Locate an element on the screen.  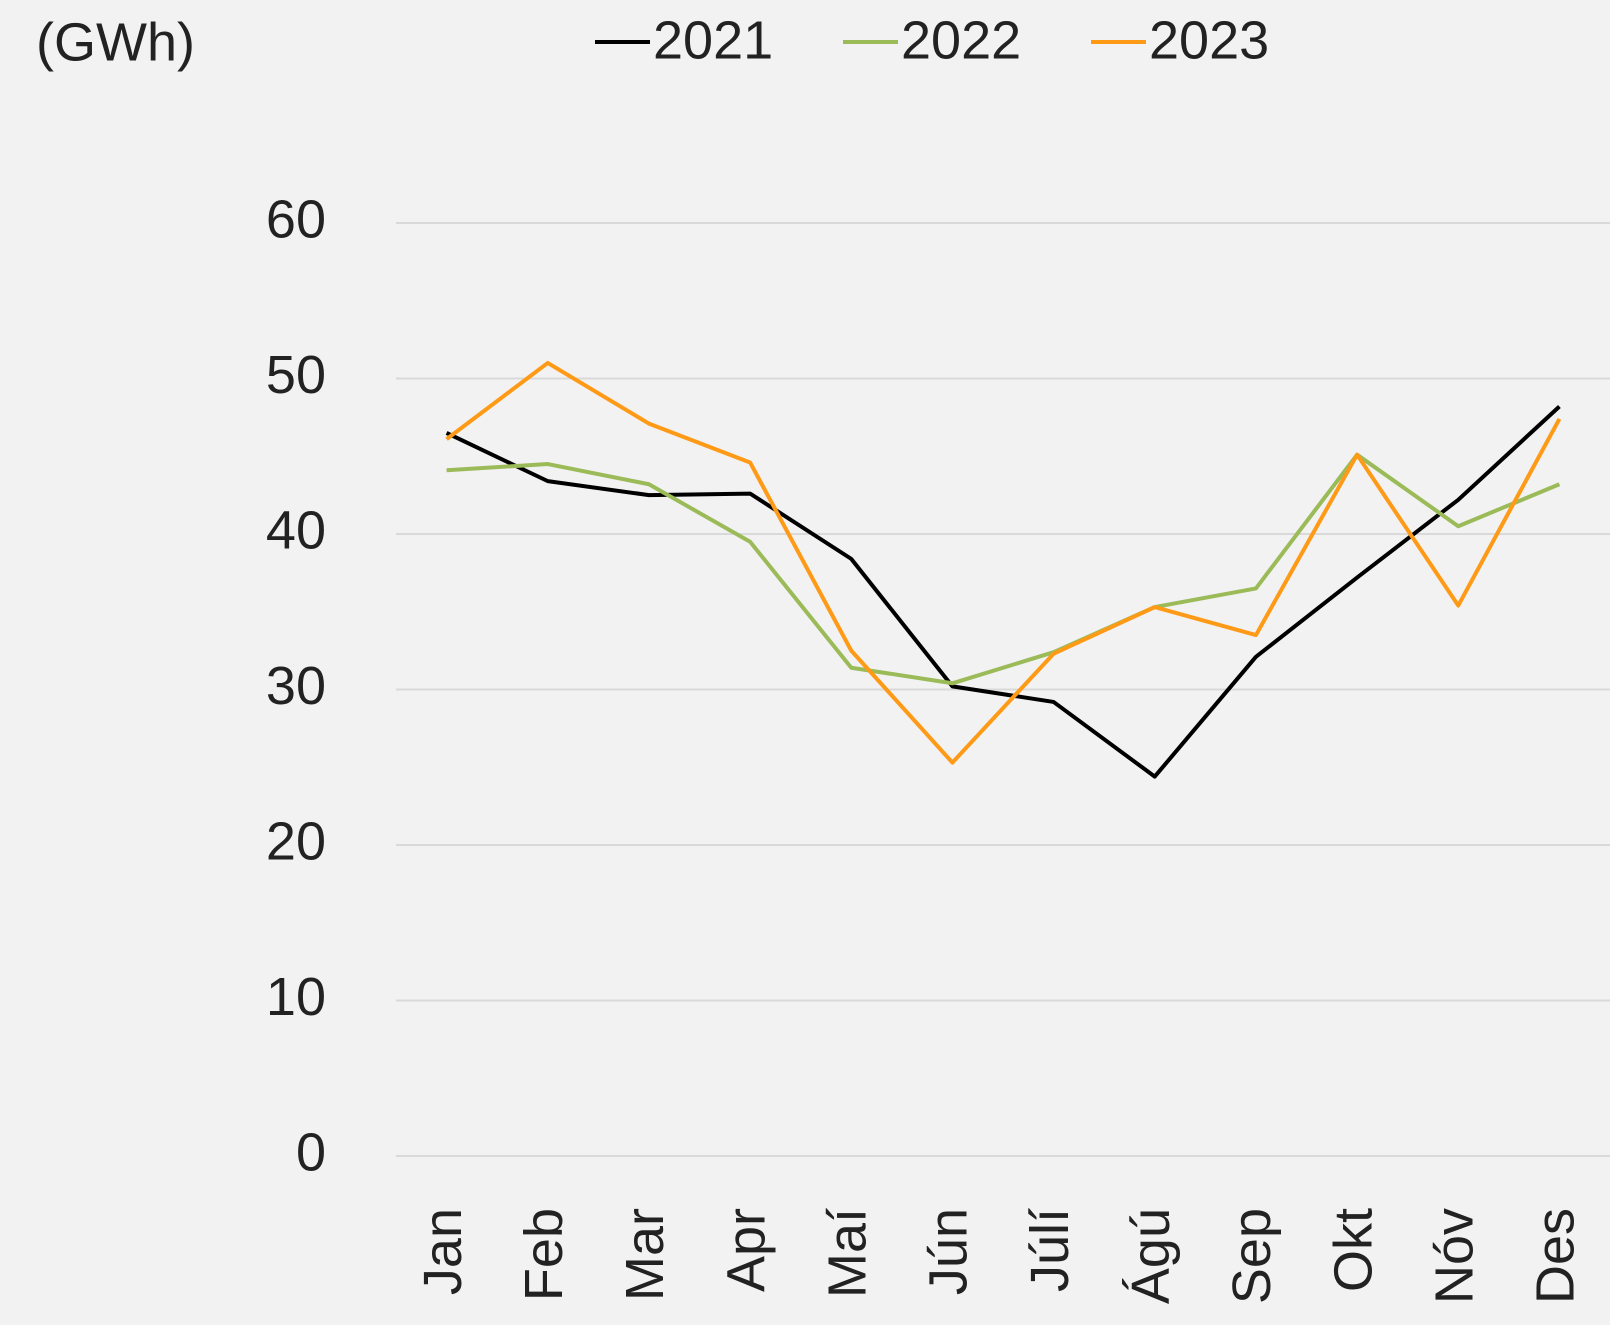
legend-label: 2022 is located at coordinates (961, 40).